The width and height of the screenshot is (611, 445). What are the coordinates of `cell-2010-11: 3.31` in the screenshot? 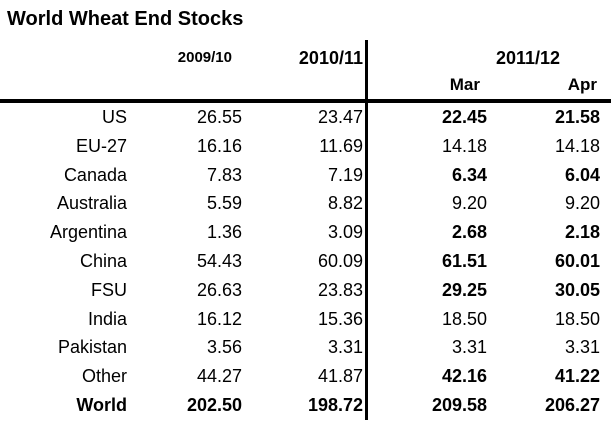 It's located at (345, 347).